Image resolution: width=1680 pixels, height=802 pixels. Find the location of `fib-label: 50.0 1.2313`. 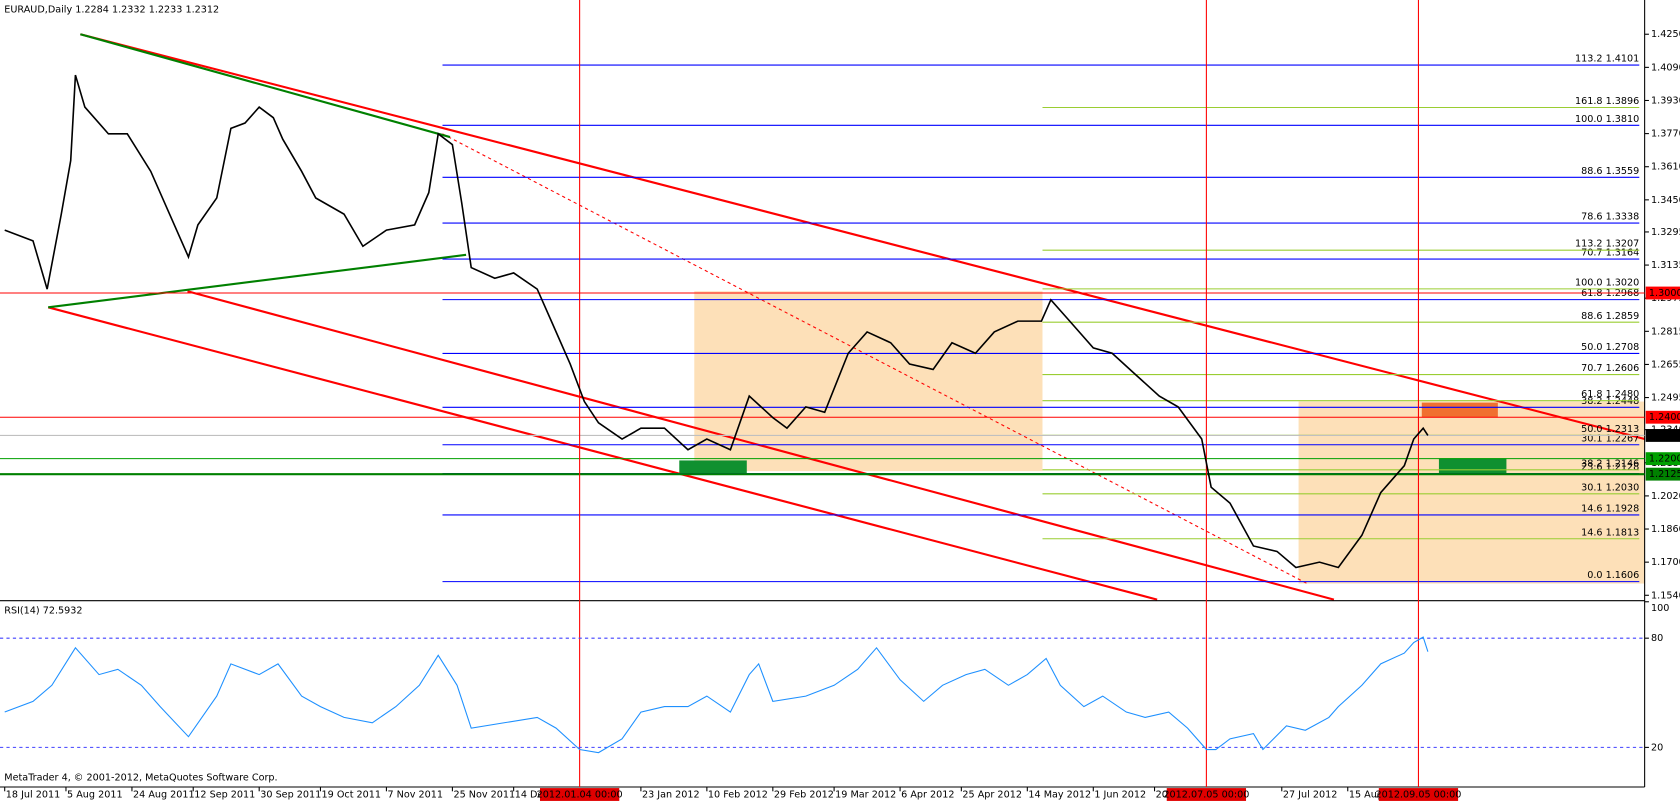

fib-label: 50.0 1.2313 is located at coordinates (1610, 429).